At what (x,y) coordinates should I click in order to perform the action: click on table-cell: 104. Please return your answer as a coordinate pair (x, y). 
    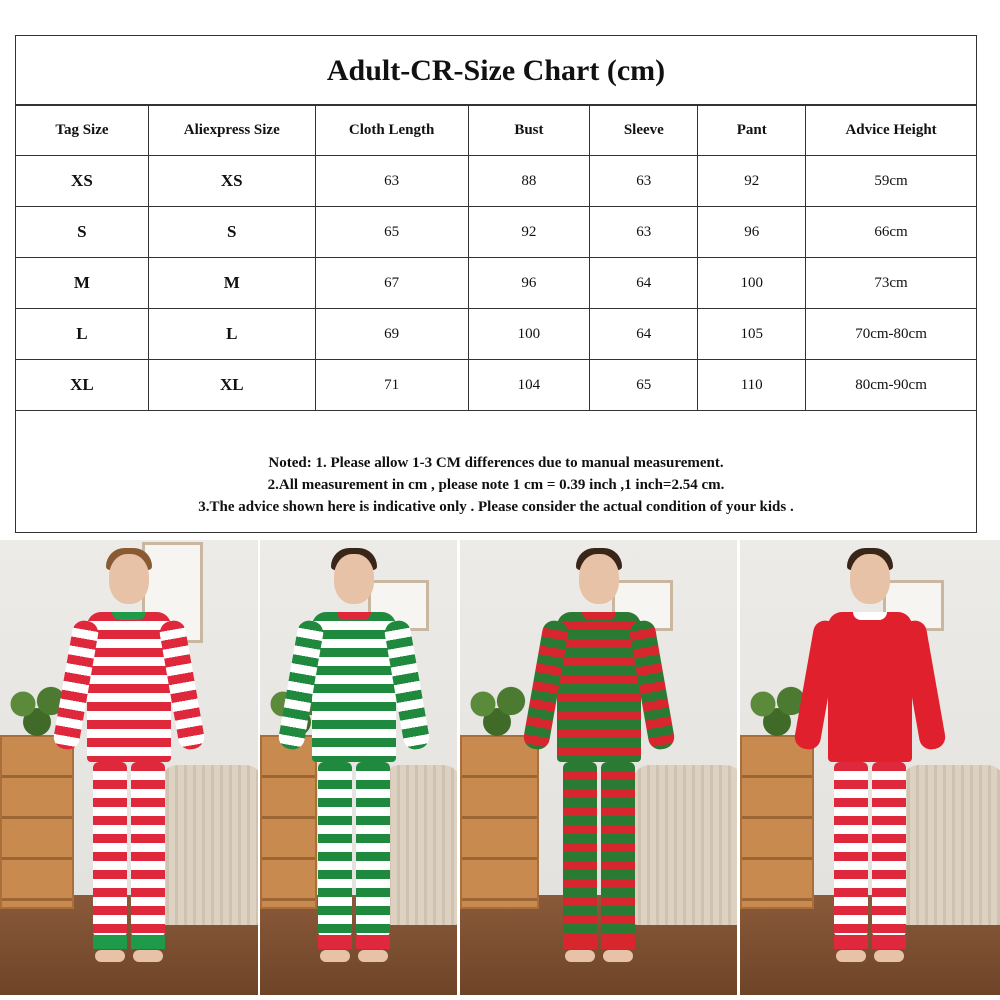
    Looking at the image, I should click on (529, 385).